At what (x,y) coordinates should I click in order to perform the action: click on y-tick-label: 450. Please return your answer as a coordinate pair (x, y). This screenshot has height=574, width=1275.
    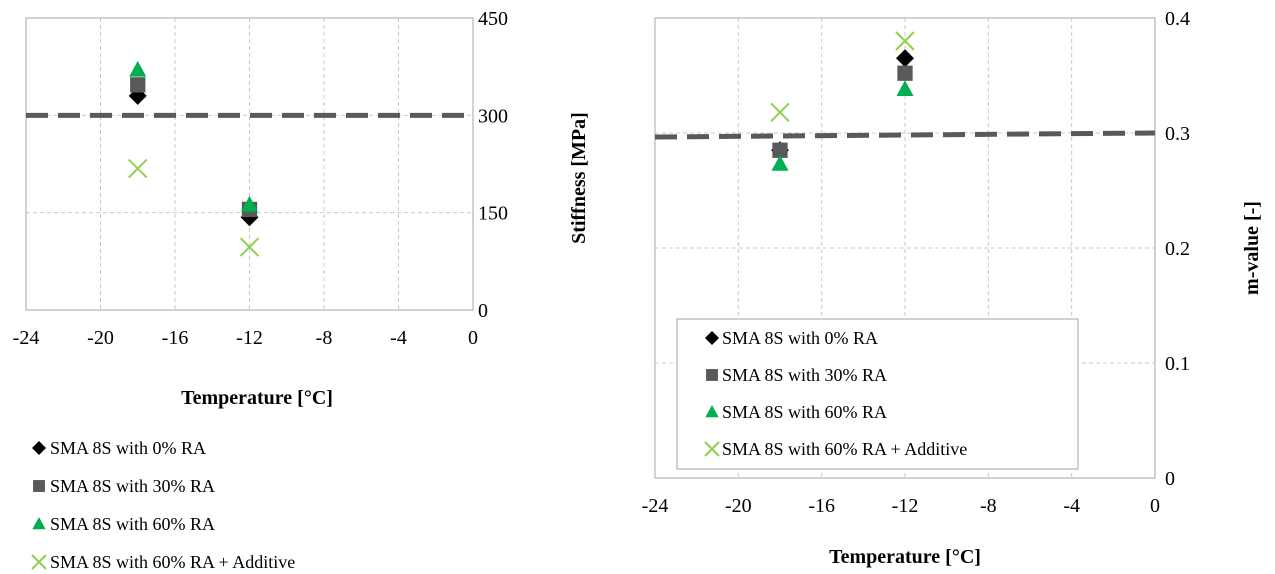
    Looking at the image, I should click on (493, 19).